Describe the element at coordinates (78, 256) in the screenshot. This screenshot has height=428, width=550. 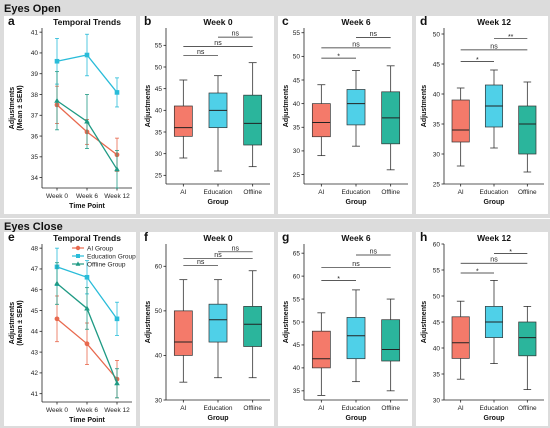
I see `legend-marker` at that location.